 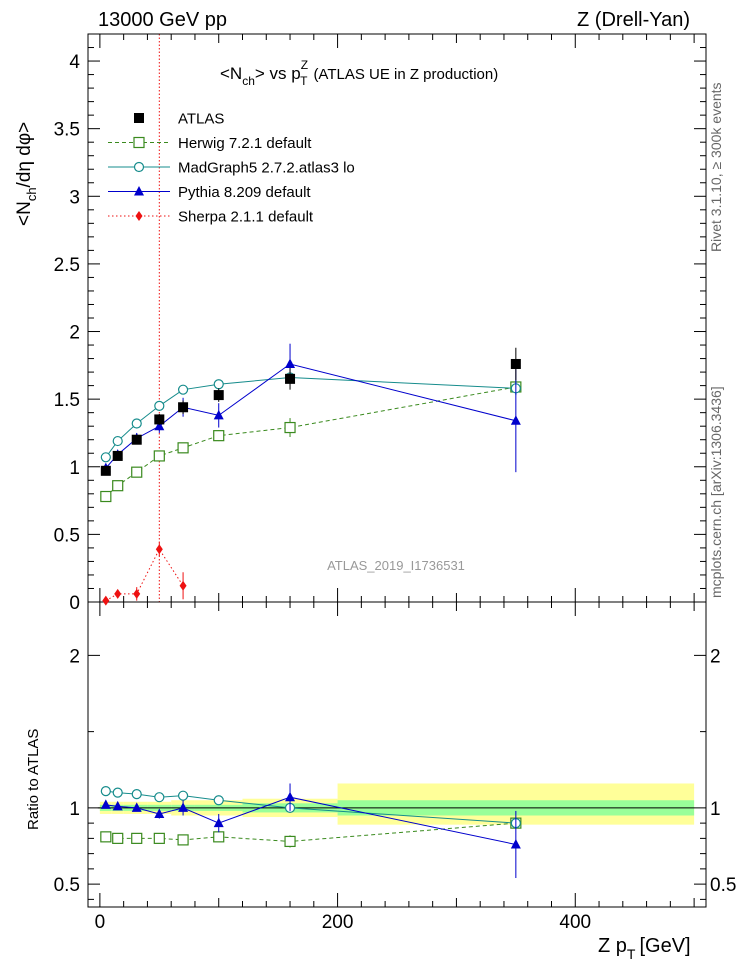 I want to click on legend-label-atlas: ATLAS, so click(x=201, y=119).